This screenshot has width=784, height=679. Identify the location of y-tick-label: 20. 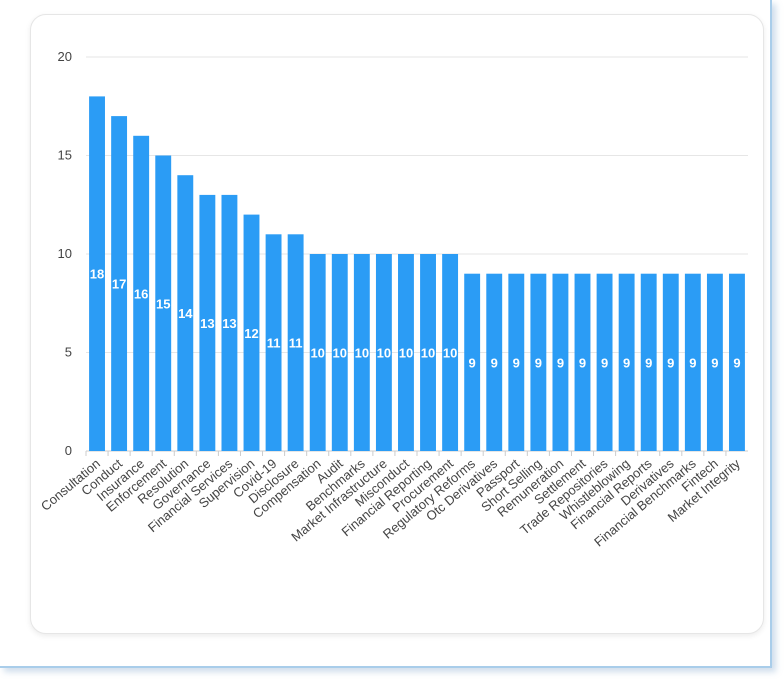
(65, 56).